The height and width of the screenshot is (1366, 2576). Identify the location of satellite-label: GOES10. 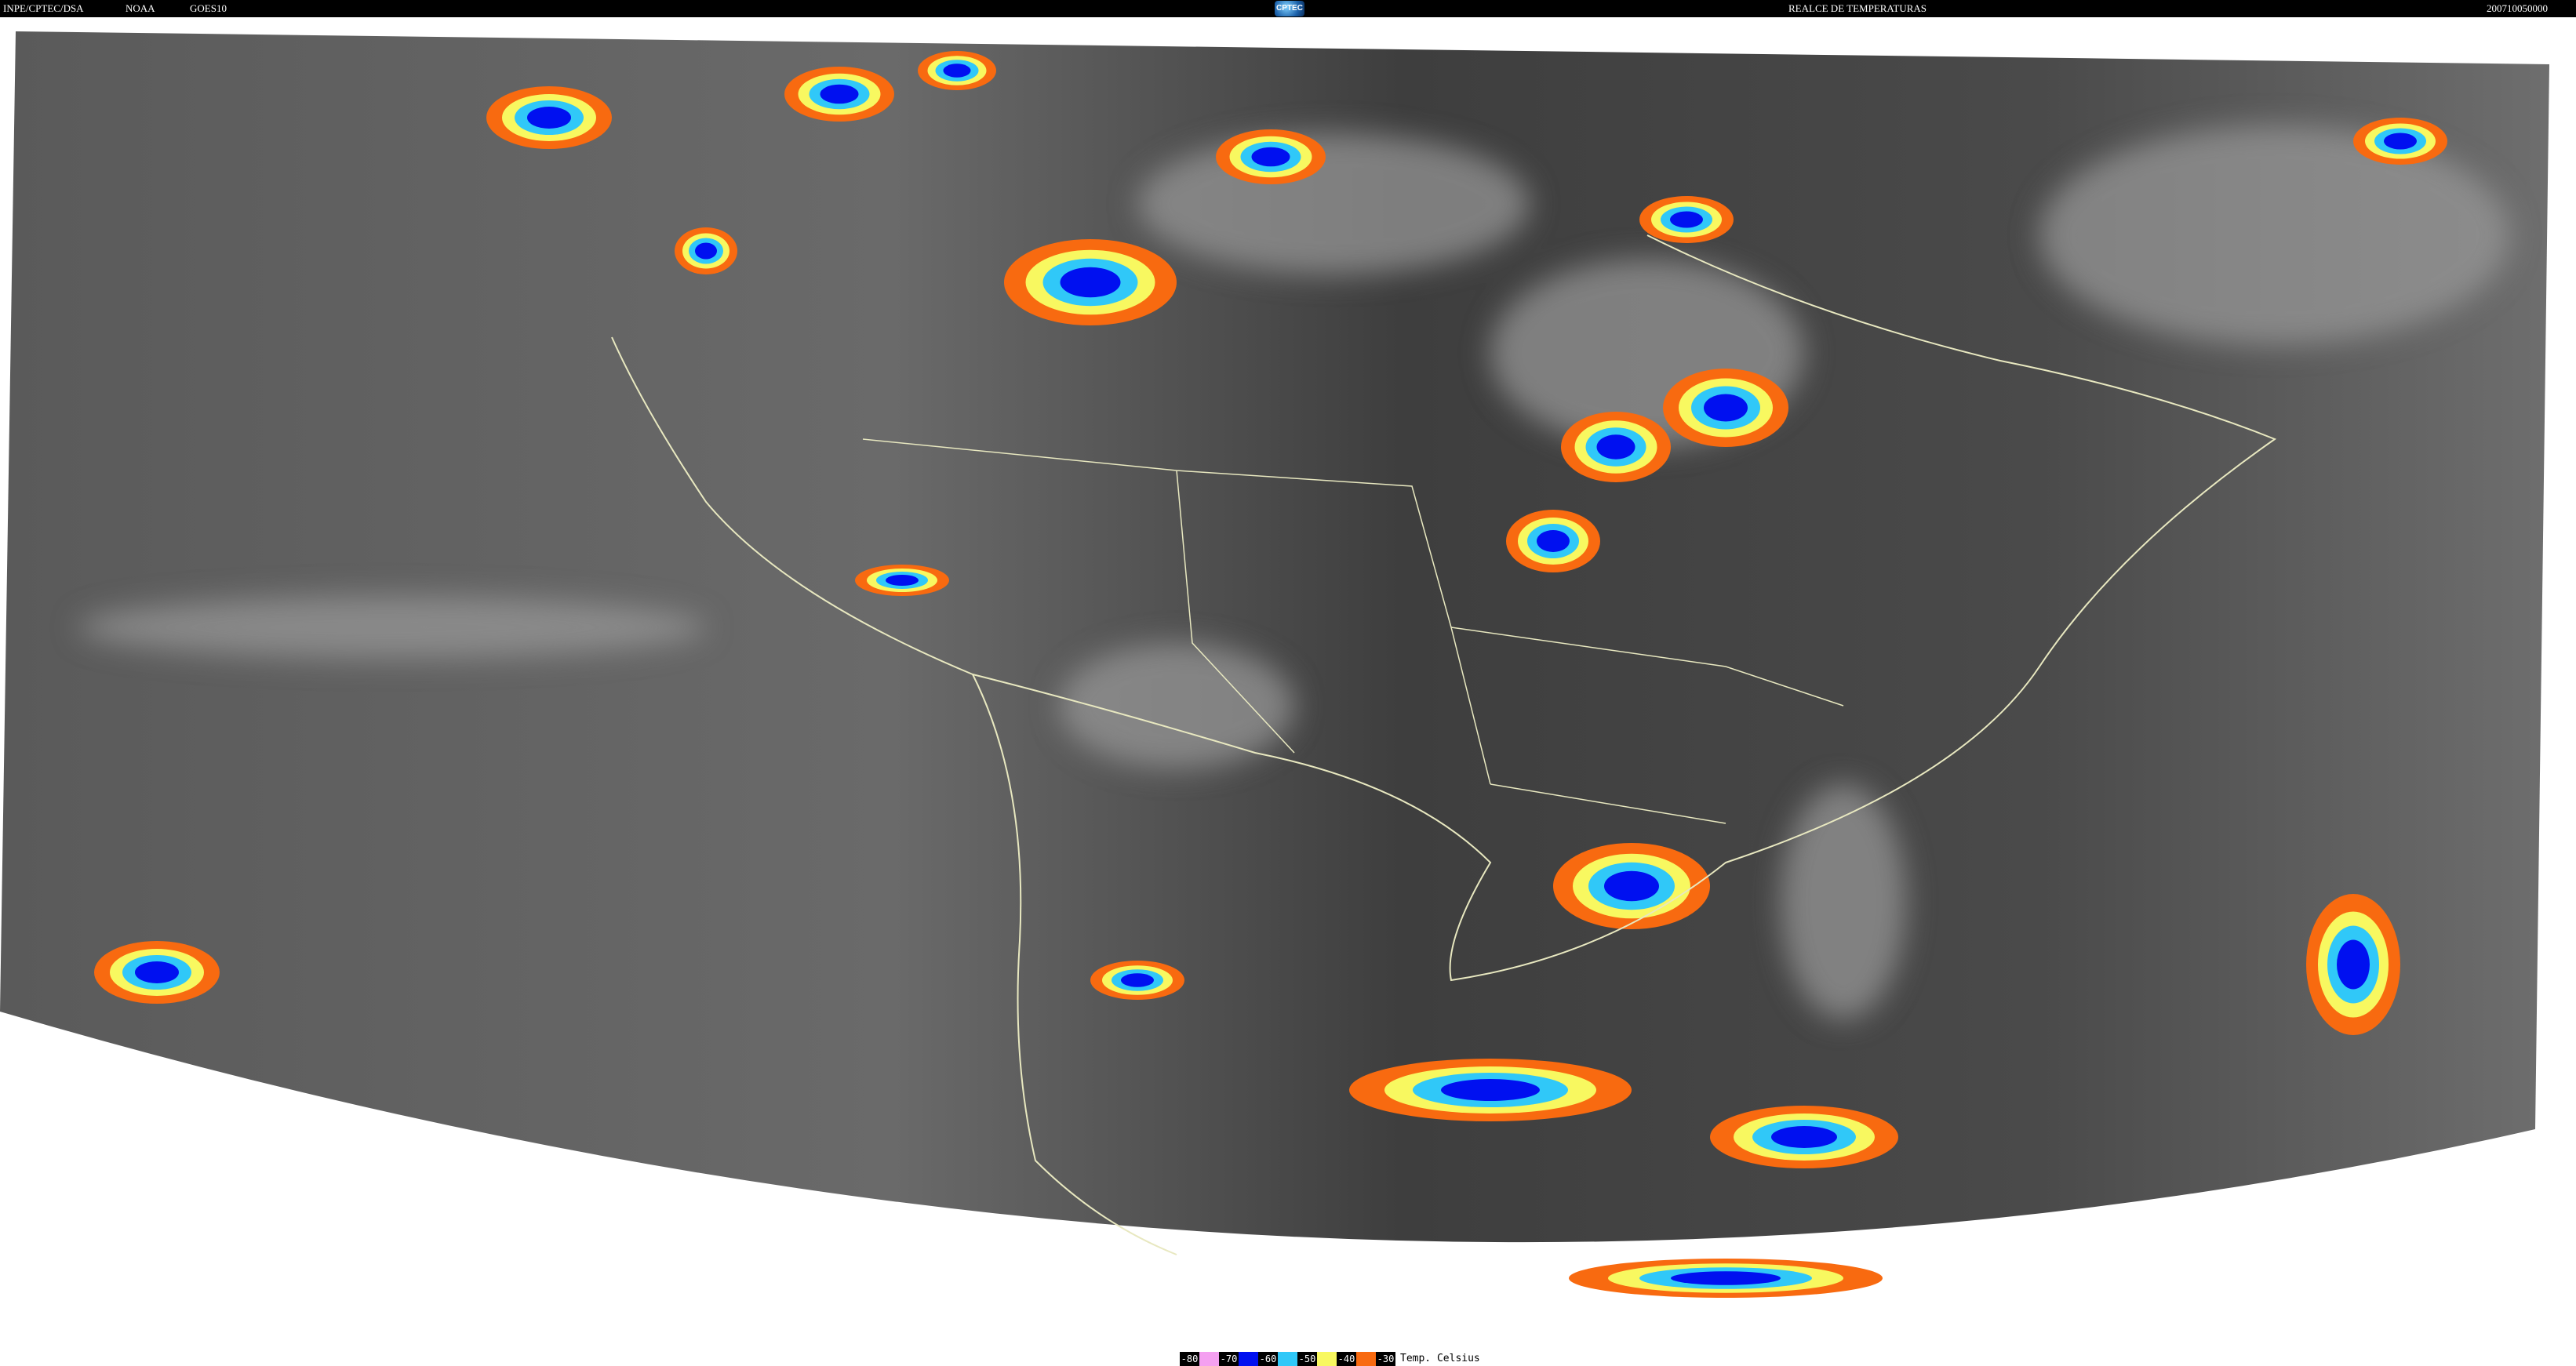
(208, 8).